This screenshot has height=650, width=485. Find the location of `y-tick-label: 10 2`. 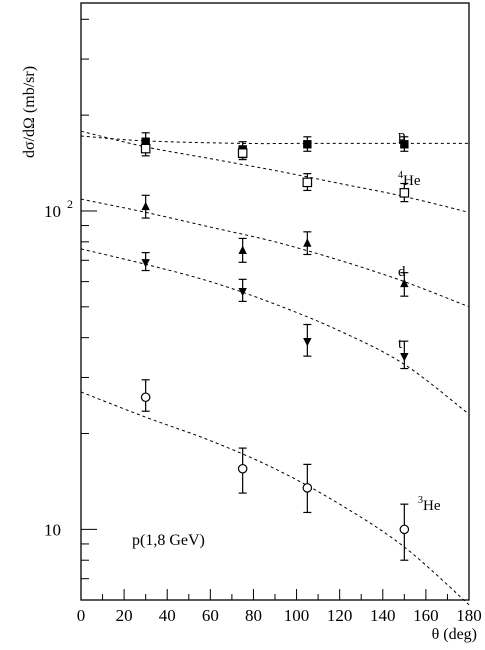

y-tick-label: 10 2 is located at coordinates (58, 209).